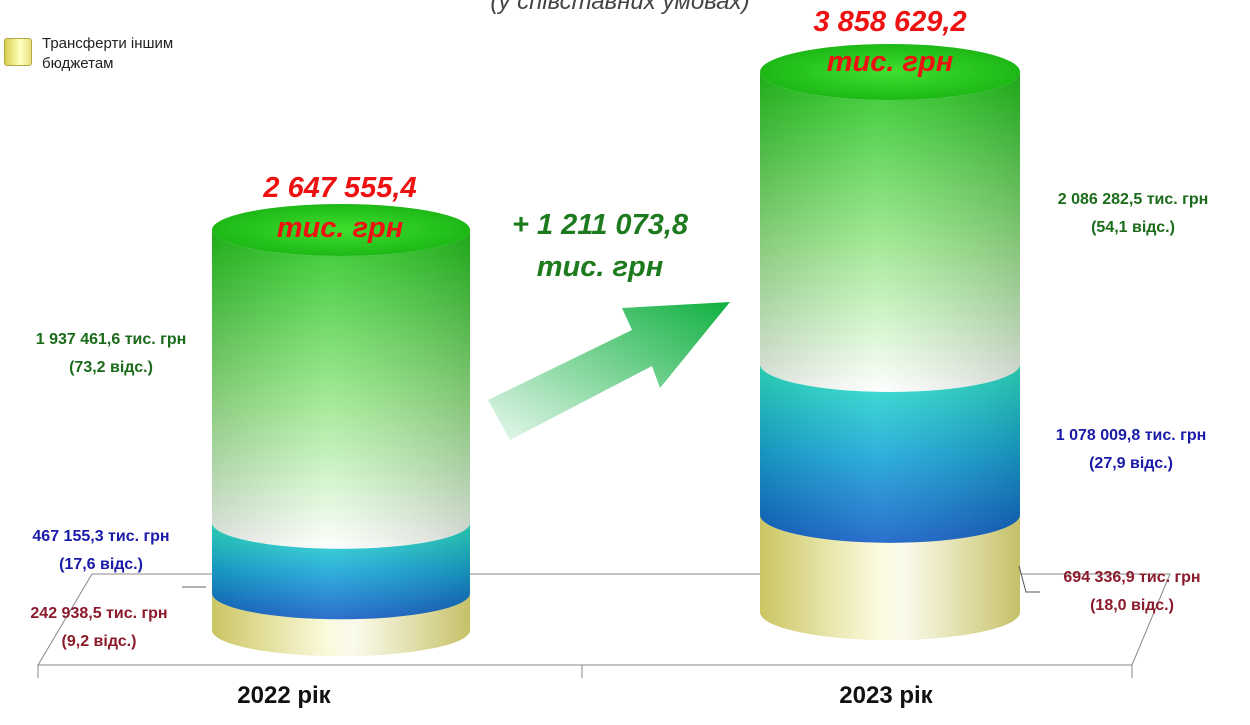 This screenshot has height=725, width=1250. Describe the element at coordinates (101, 536) in the screenshot. I see `value-2022-blue: 467 155,3 тис. грн` at that location.